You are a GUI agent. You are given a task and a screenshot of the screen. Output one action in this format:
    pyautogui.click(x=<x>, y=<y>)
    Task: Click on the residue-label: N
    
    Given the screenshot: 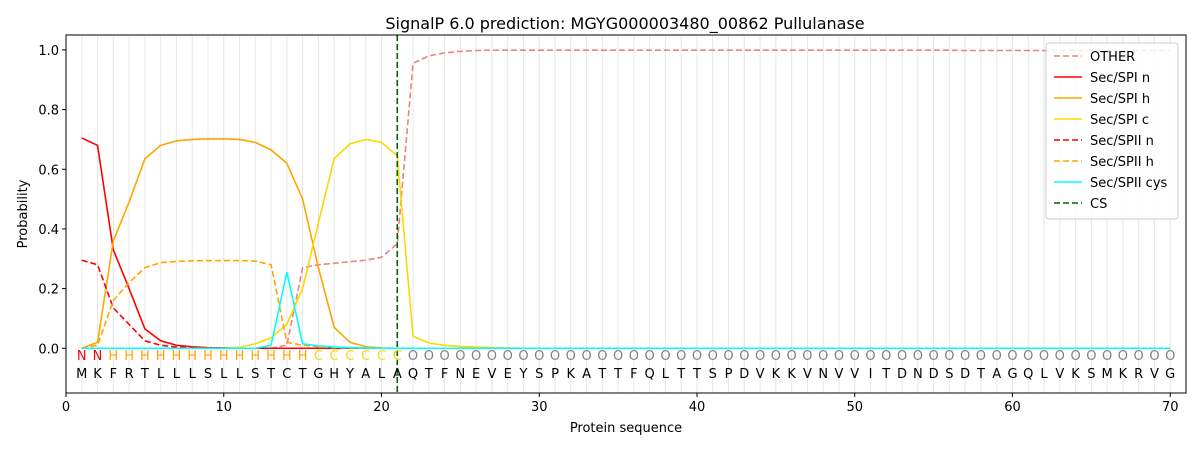 What is the action you would take?
    pyautogui.click(x=460, y=374)
    